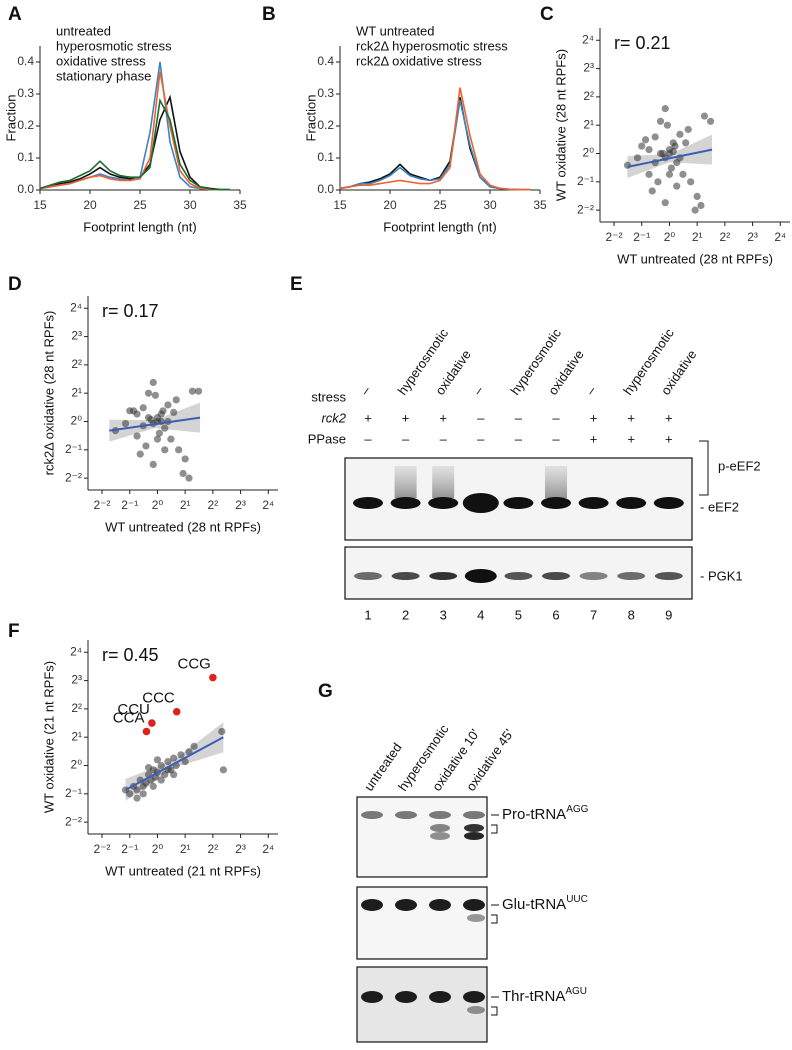  Describe the element at coordinates (102, 849) in the screenshot. I see `x-tick-label: 2⁻²` at that location.